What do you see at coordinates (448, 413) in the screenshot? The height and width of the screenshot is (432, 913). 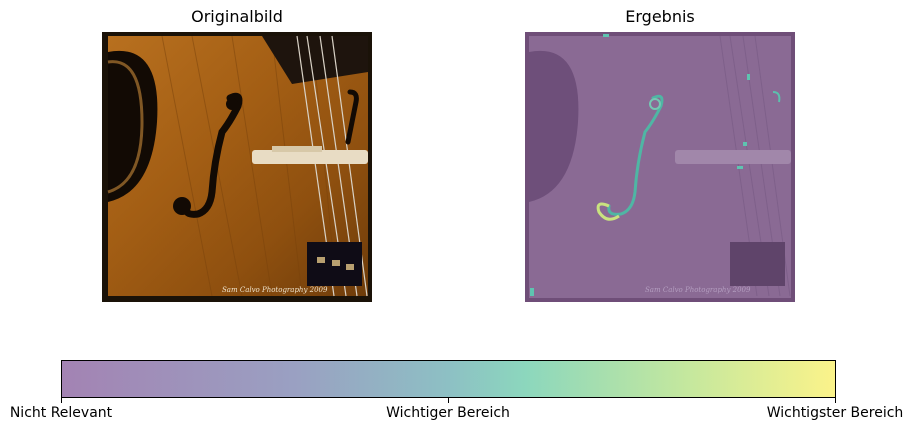 I see `colorbar-label-important: Wichtiger Bereich` at bounding box center [448, 413].